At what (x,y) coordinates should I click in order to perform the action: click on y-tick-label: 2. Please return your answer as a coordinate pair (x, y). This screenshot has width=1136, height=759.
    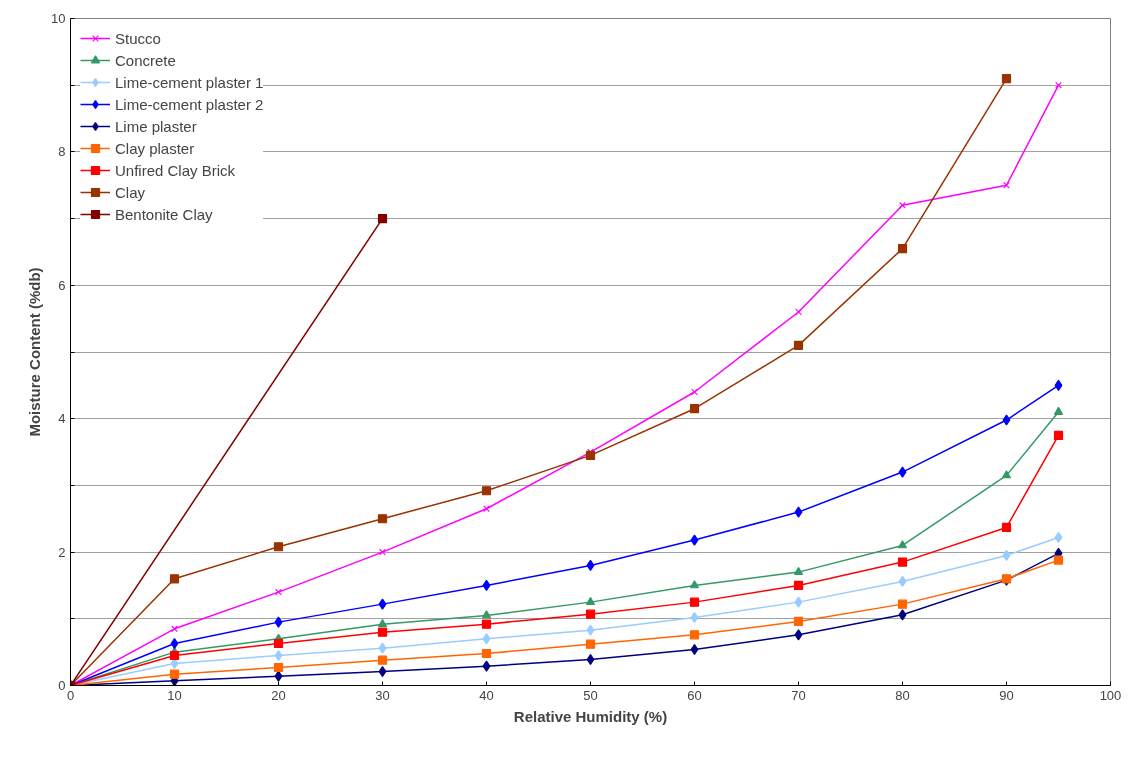
    Looking at the image, I should click on (62, 552).